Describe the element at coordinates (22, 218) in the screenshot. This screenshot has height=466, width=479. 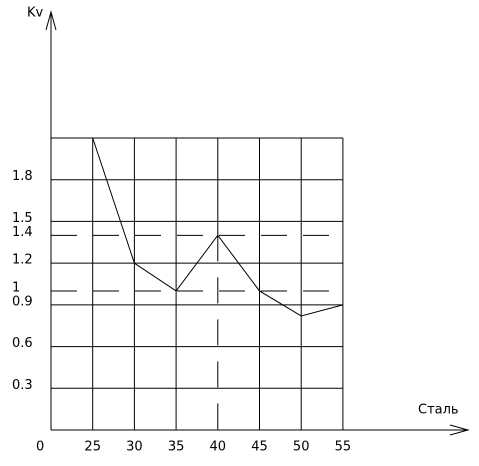
I see `y-tick-label: 1.5` at that location.